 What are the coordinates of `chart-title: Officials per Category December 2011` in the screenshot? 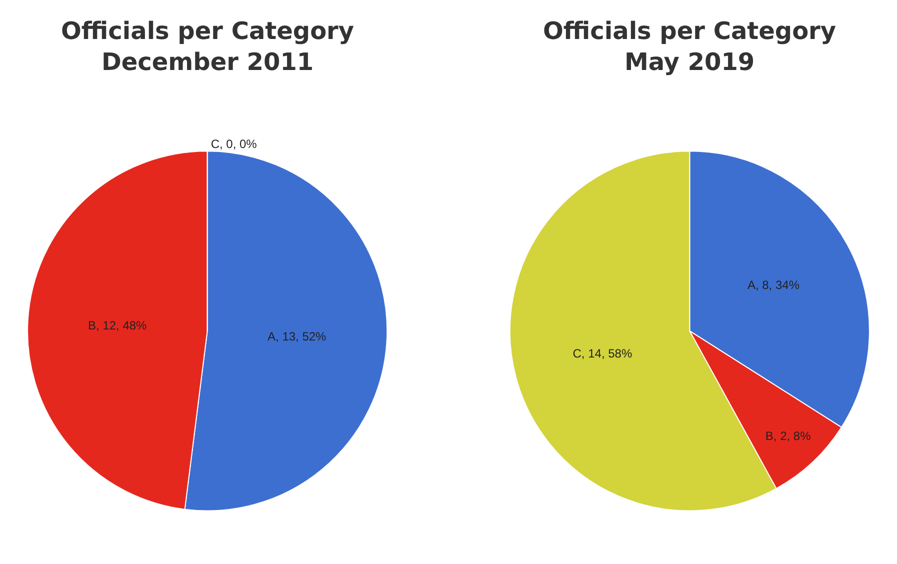 It's located at (207, 46).